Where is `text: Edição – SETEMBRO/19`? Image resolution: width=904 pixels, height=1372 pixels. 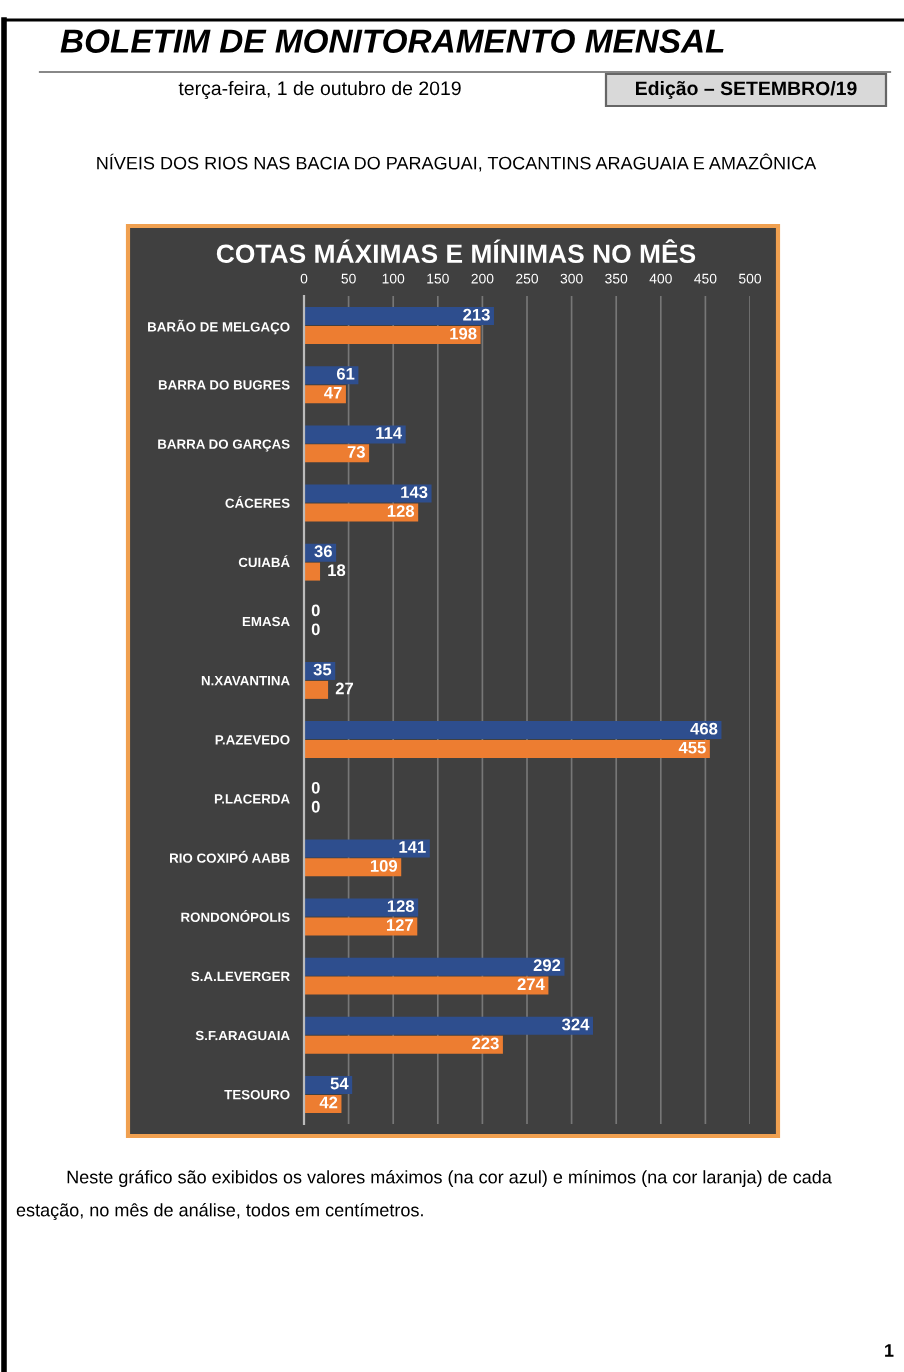 text: Edição – SETEMBRO/19 is located at coordinates (746, 90).